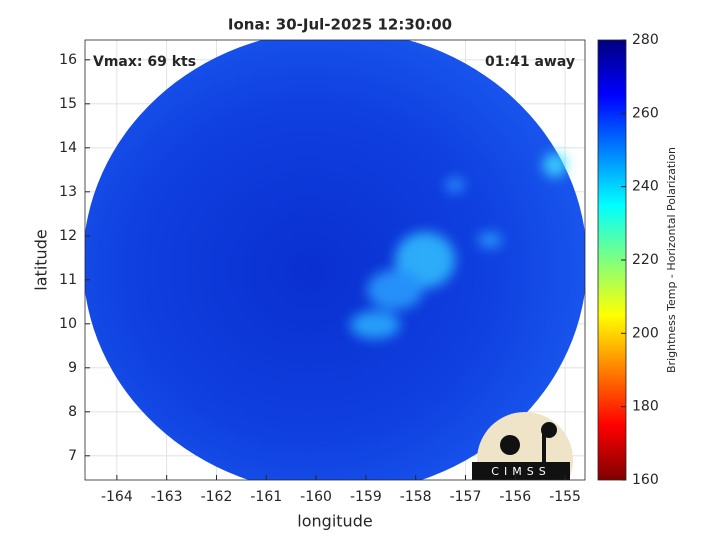 The width and height of the screenshot is (720, 544). I want to click on x-tick-label: -157, so click(466, 497).